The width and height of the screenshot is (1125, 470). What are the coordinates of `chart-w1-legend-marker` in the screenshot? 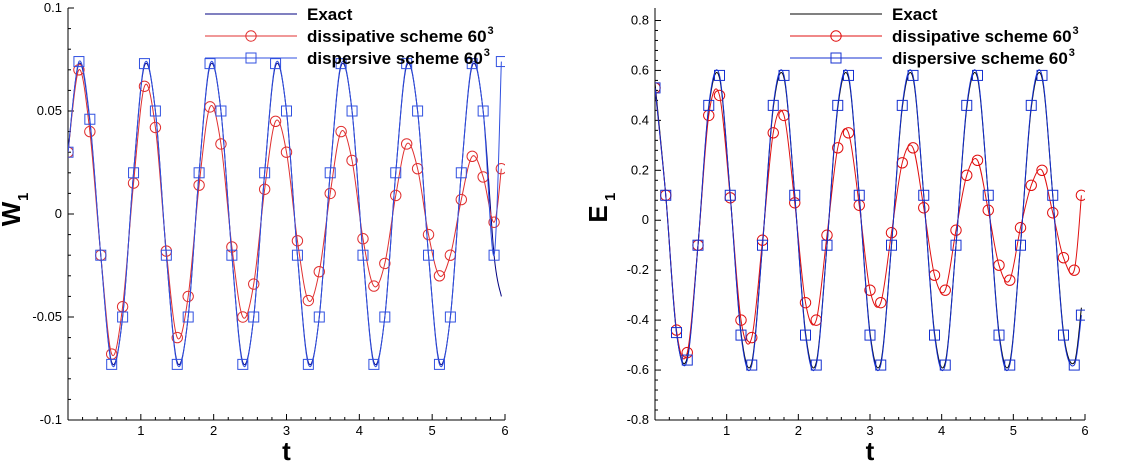 It's located at (251, 36).